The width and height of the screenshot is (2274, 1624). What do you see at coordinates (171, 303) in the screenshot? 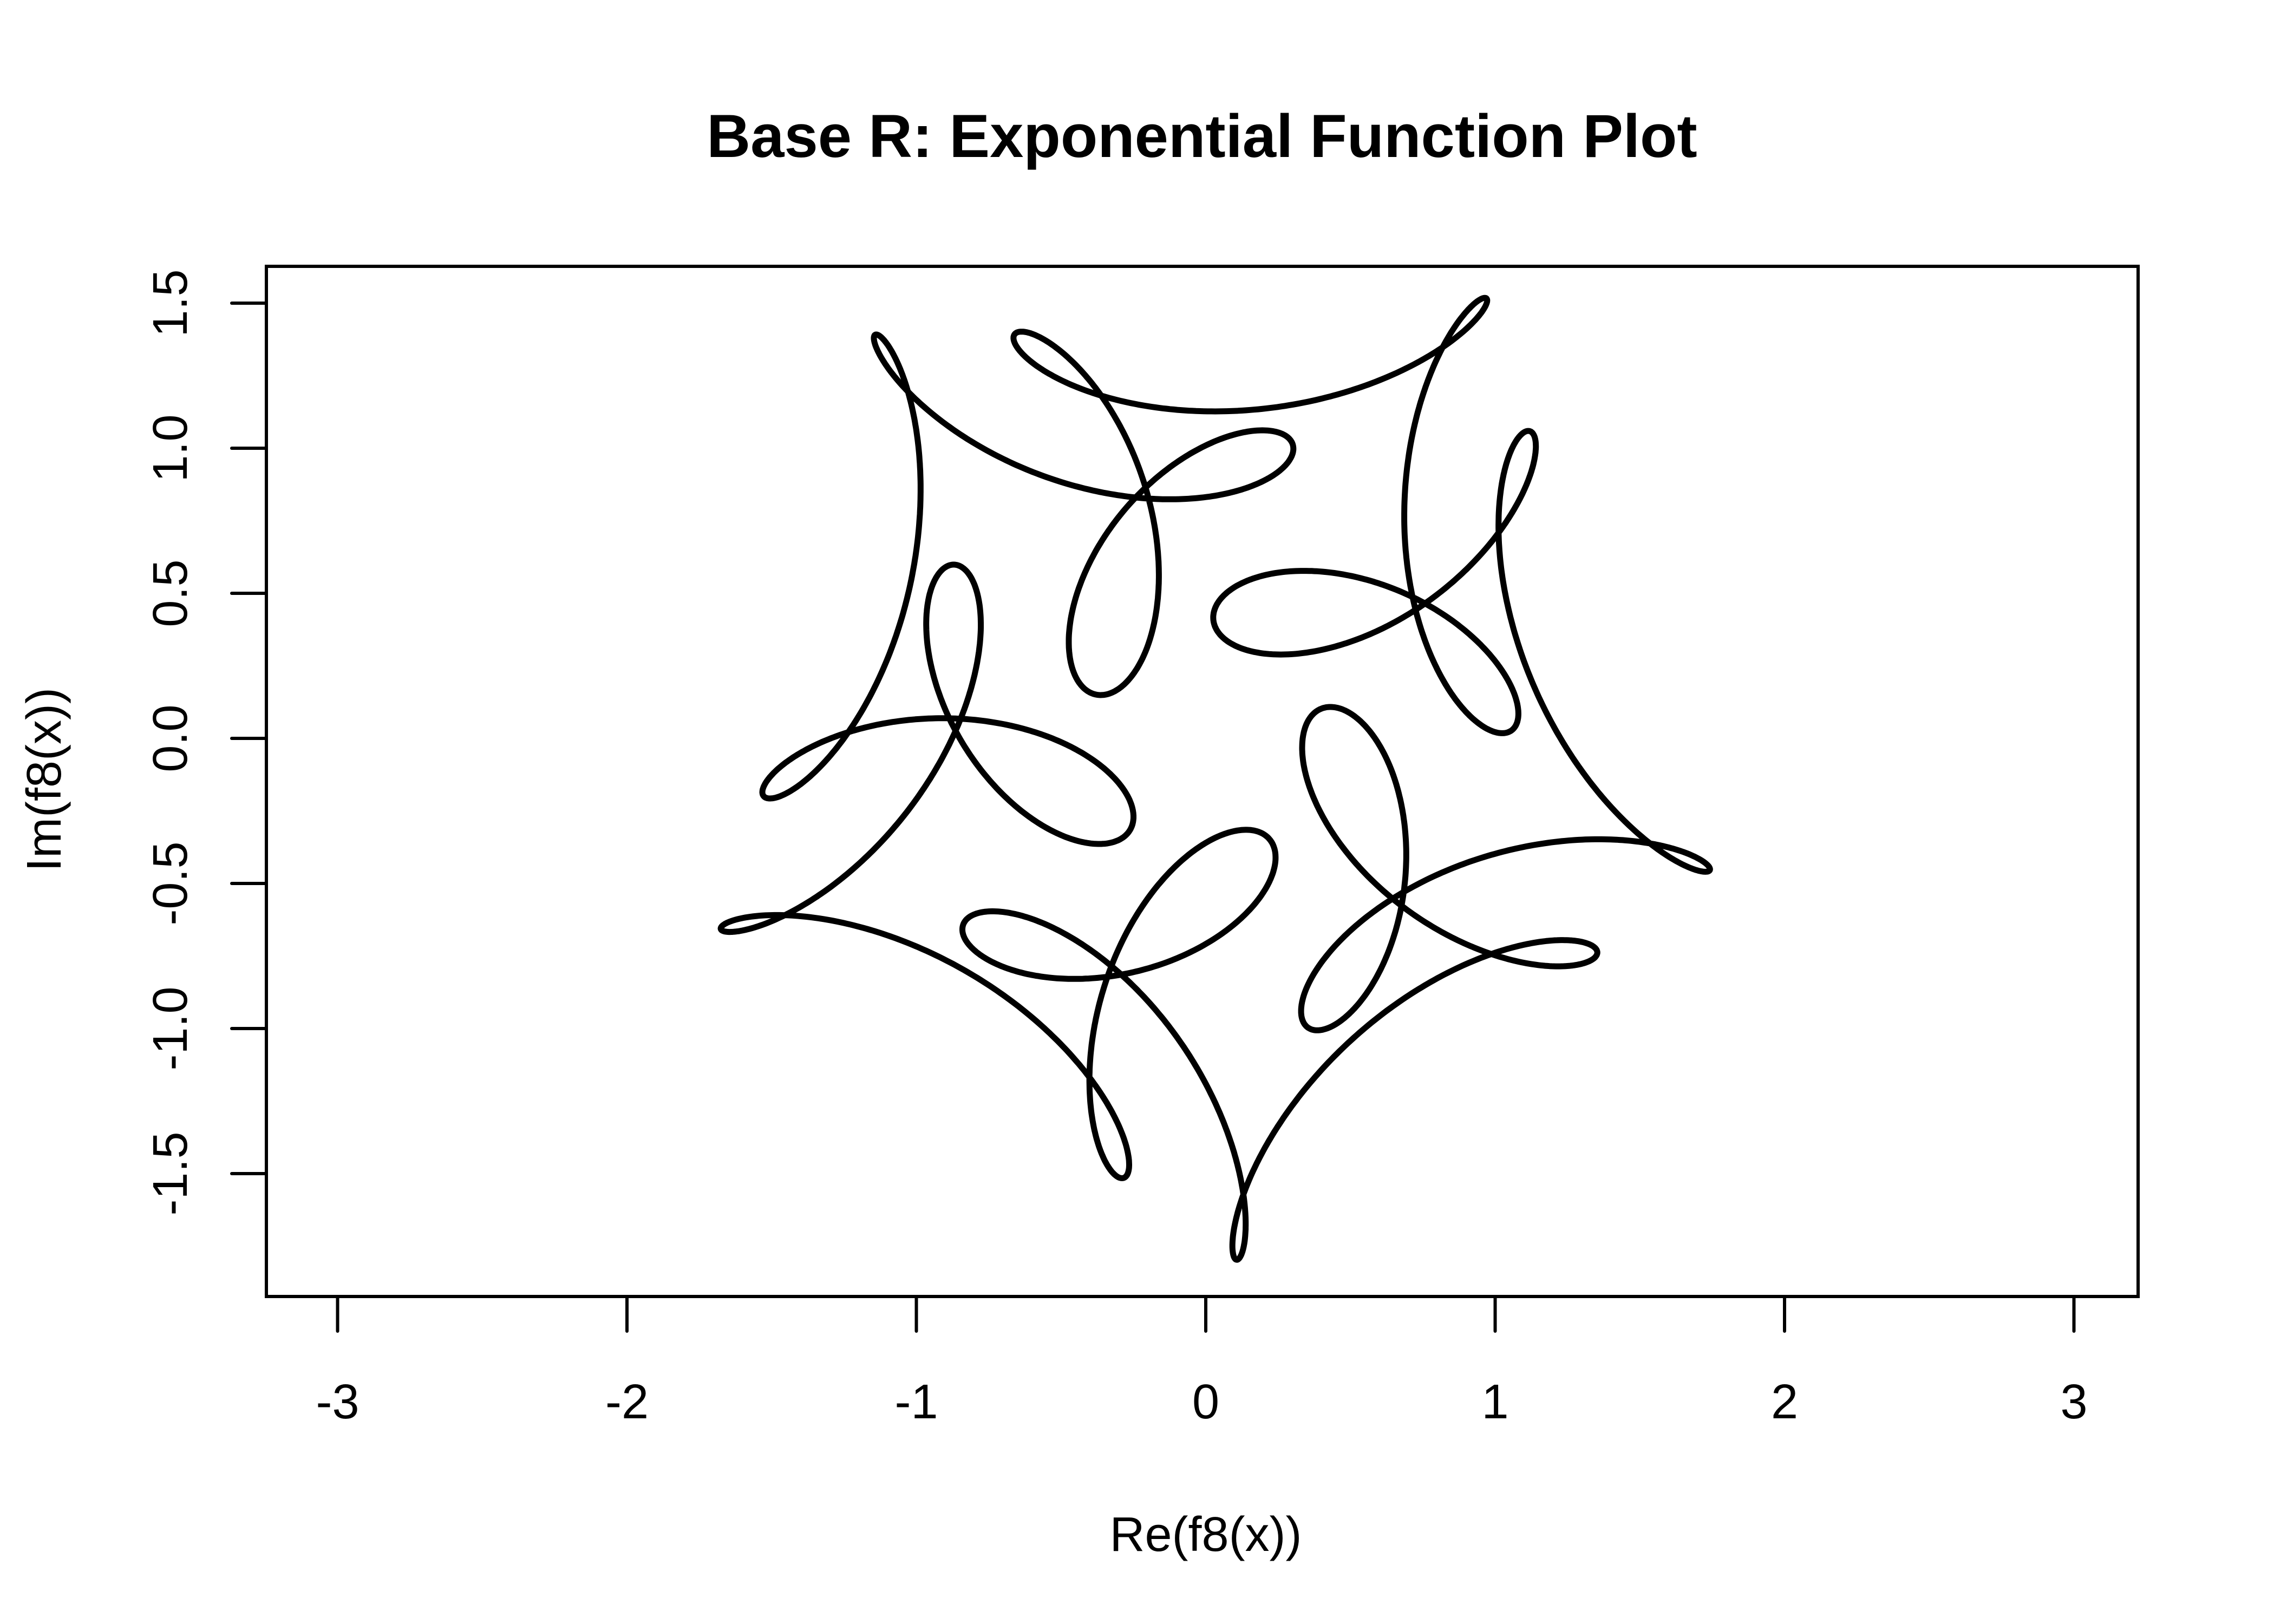
I see `y-tick-label: 1.5` at bounding box center [171, 303].